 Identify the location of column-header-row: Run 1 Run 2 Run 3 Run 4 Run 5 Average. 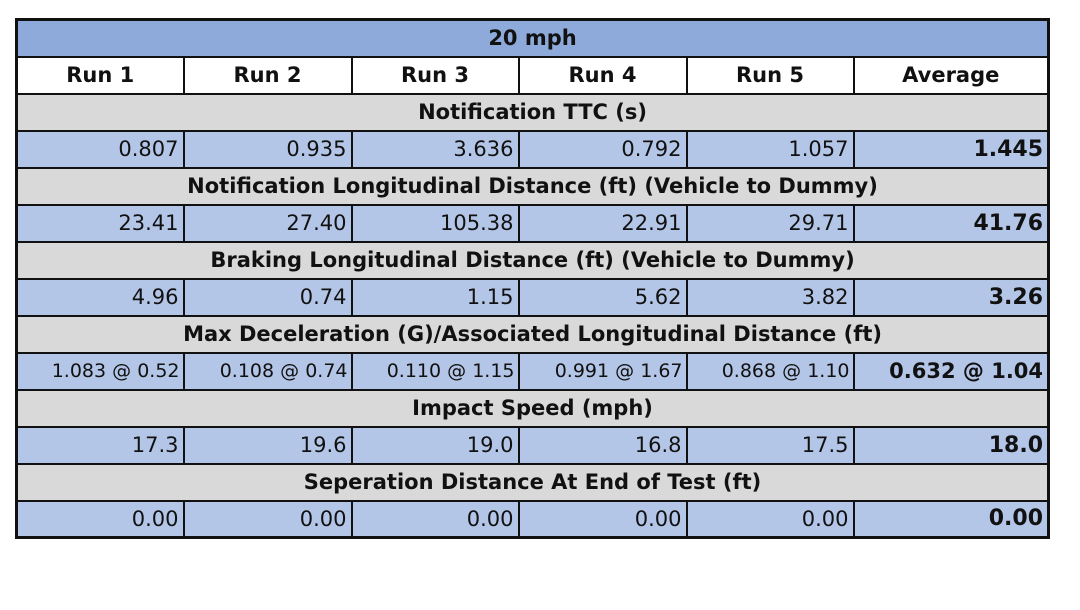
(532, 75).